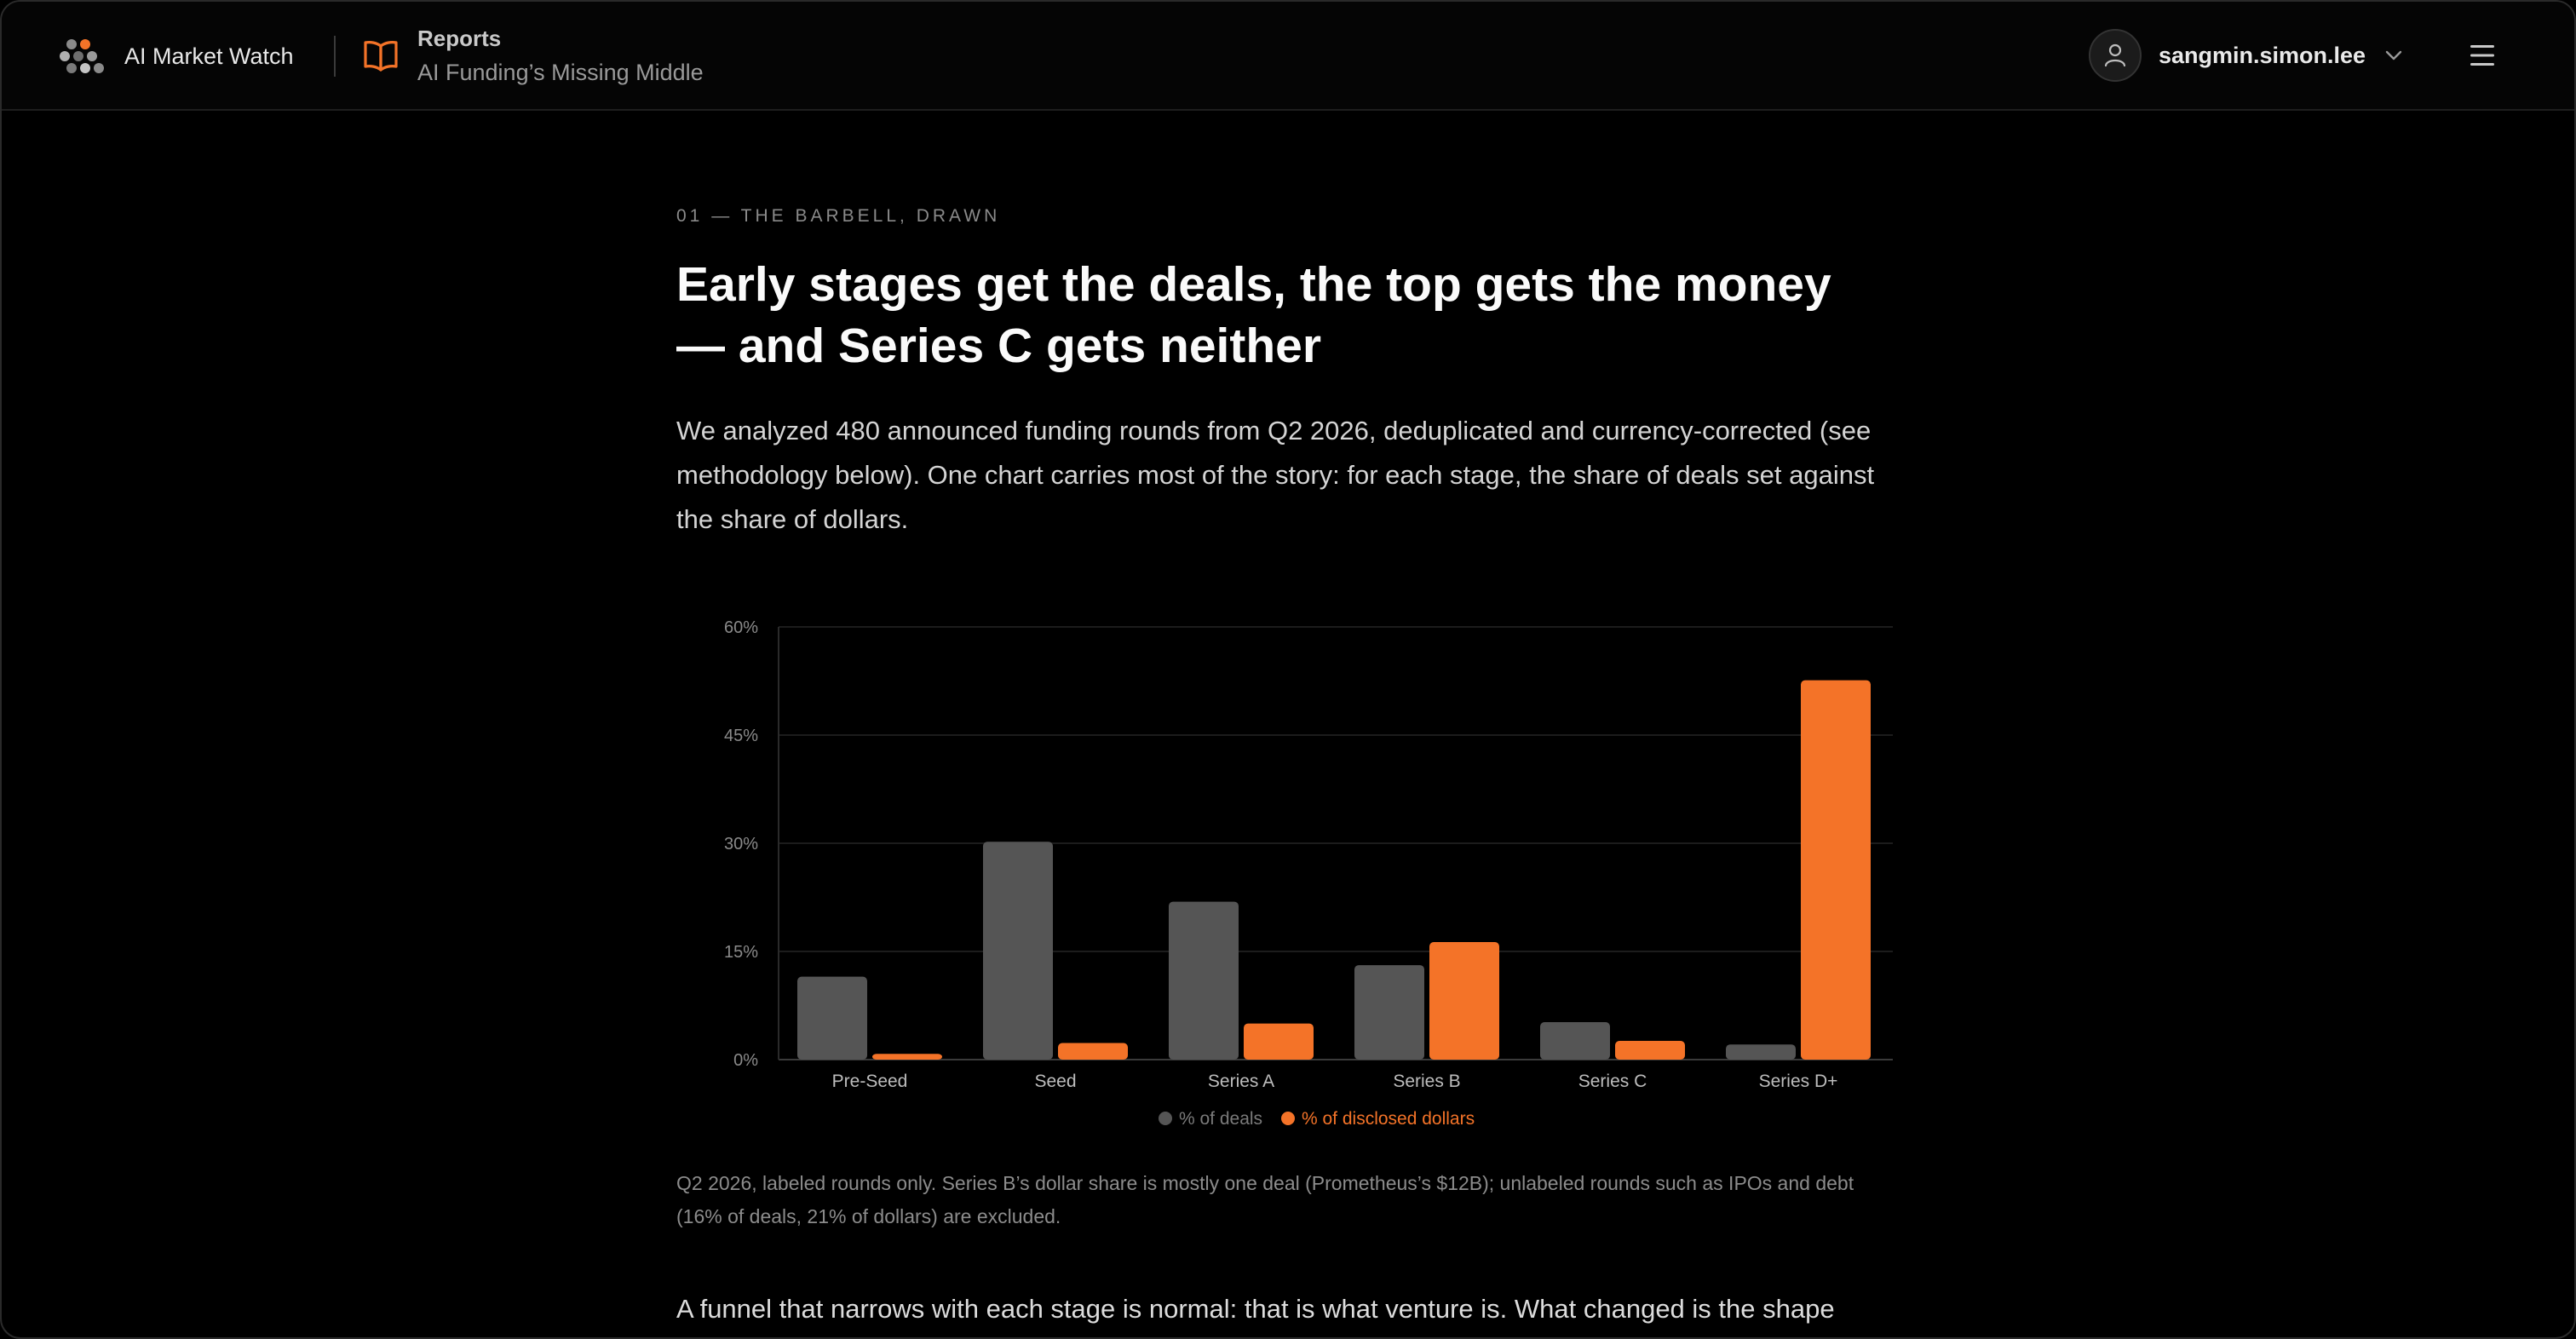  What do you see at coordinates (1464, 1000) in the screenshot?
I see `bar-series-b-dollars` at bounding box center [1464, 1000].